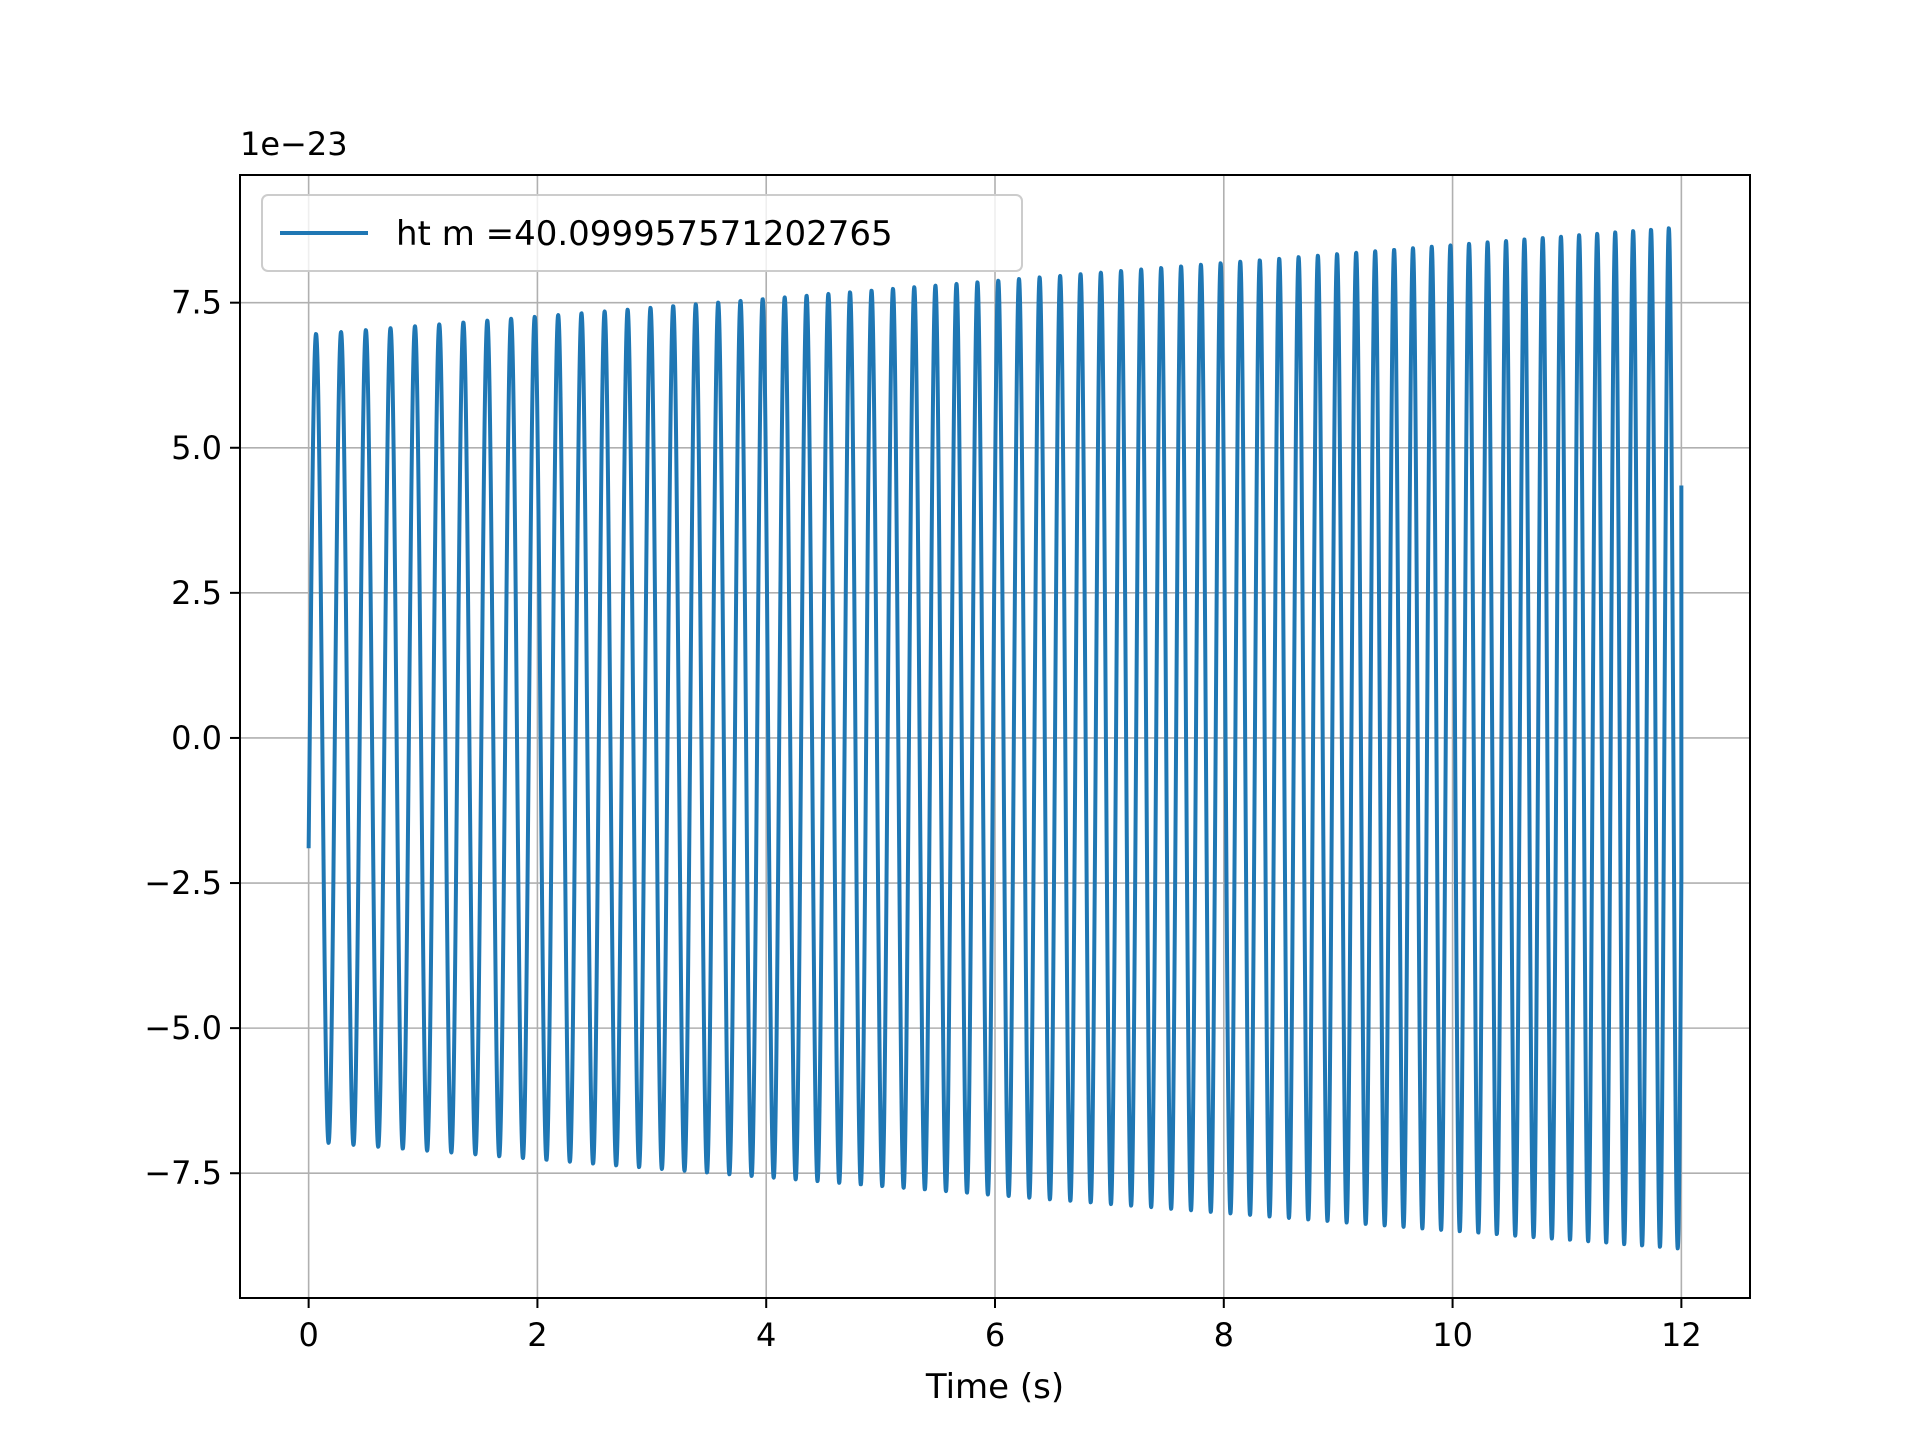 This screenshot has height=1440, width=1920. What do you see at coordinates (1681, 1335) in the screenshot?
I see `x-tick-label: 12` at bounding box center [1681, 1335].